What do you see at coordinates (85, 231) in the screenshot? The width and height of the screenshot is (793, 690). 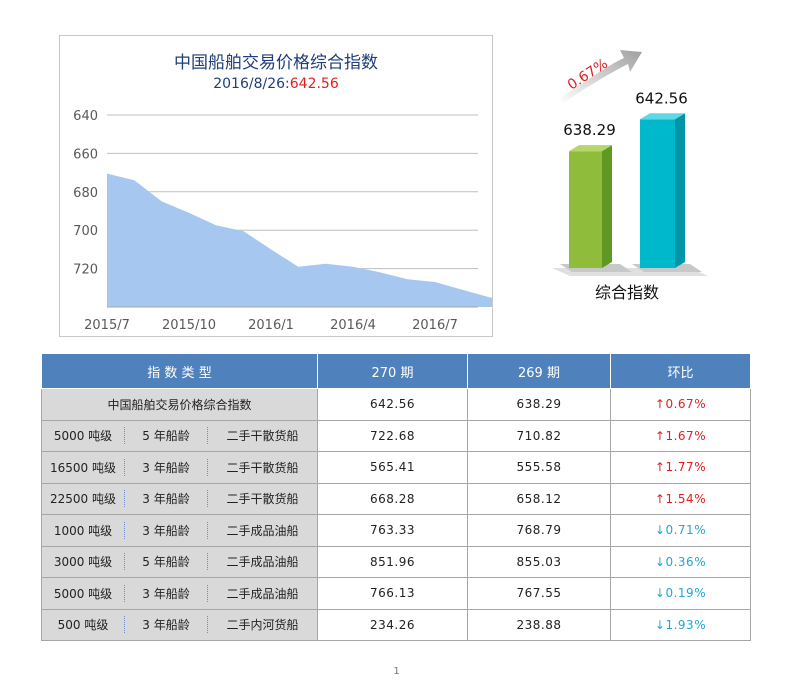 I see `y-tick-label: 700` at bounding box center [85, 231].